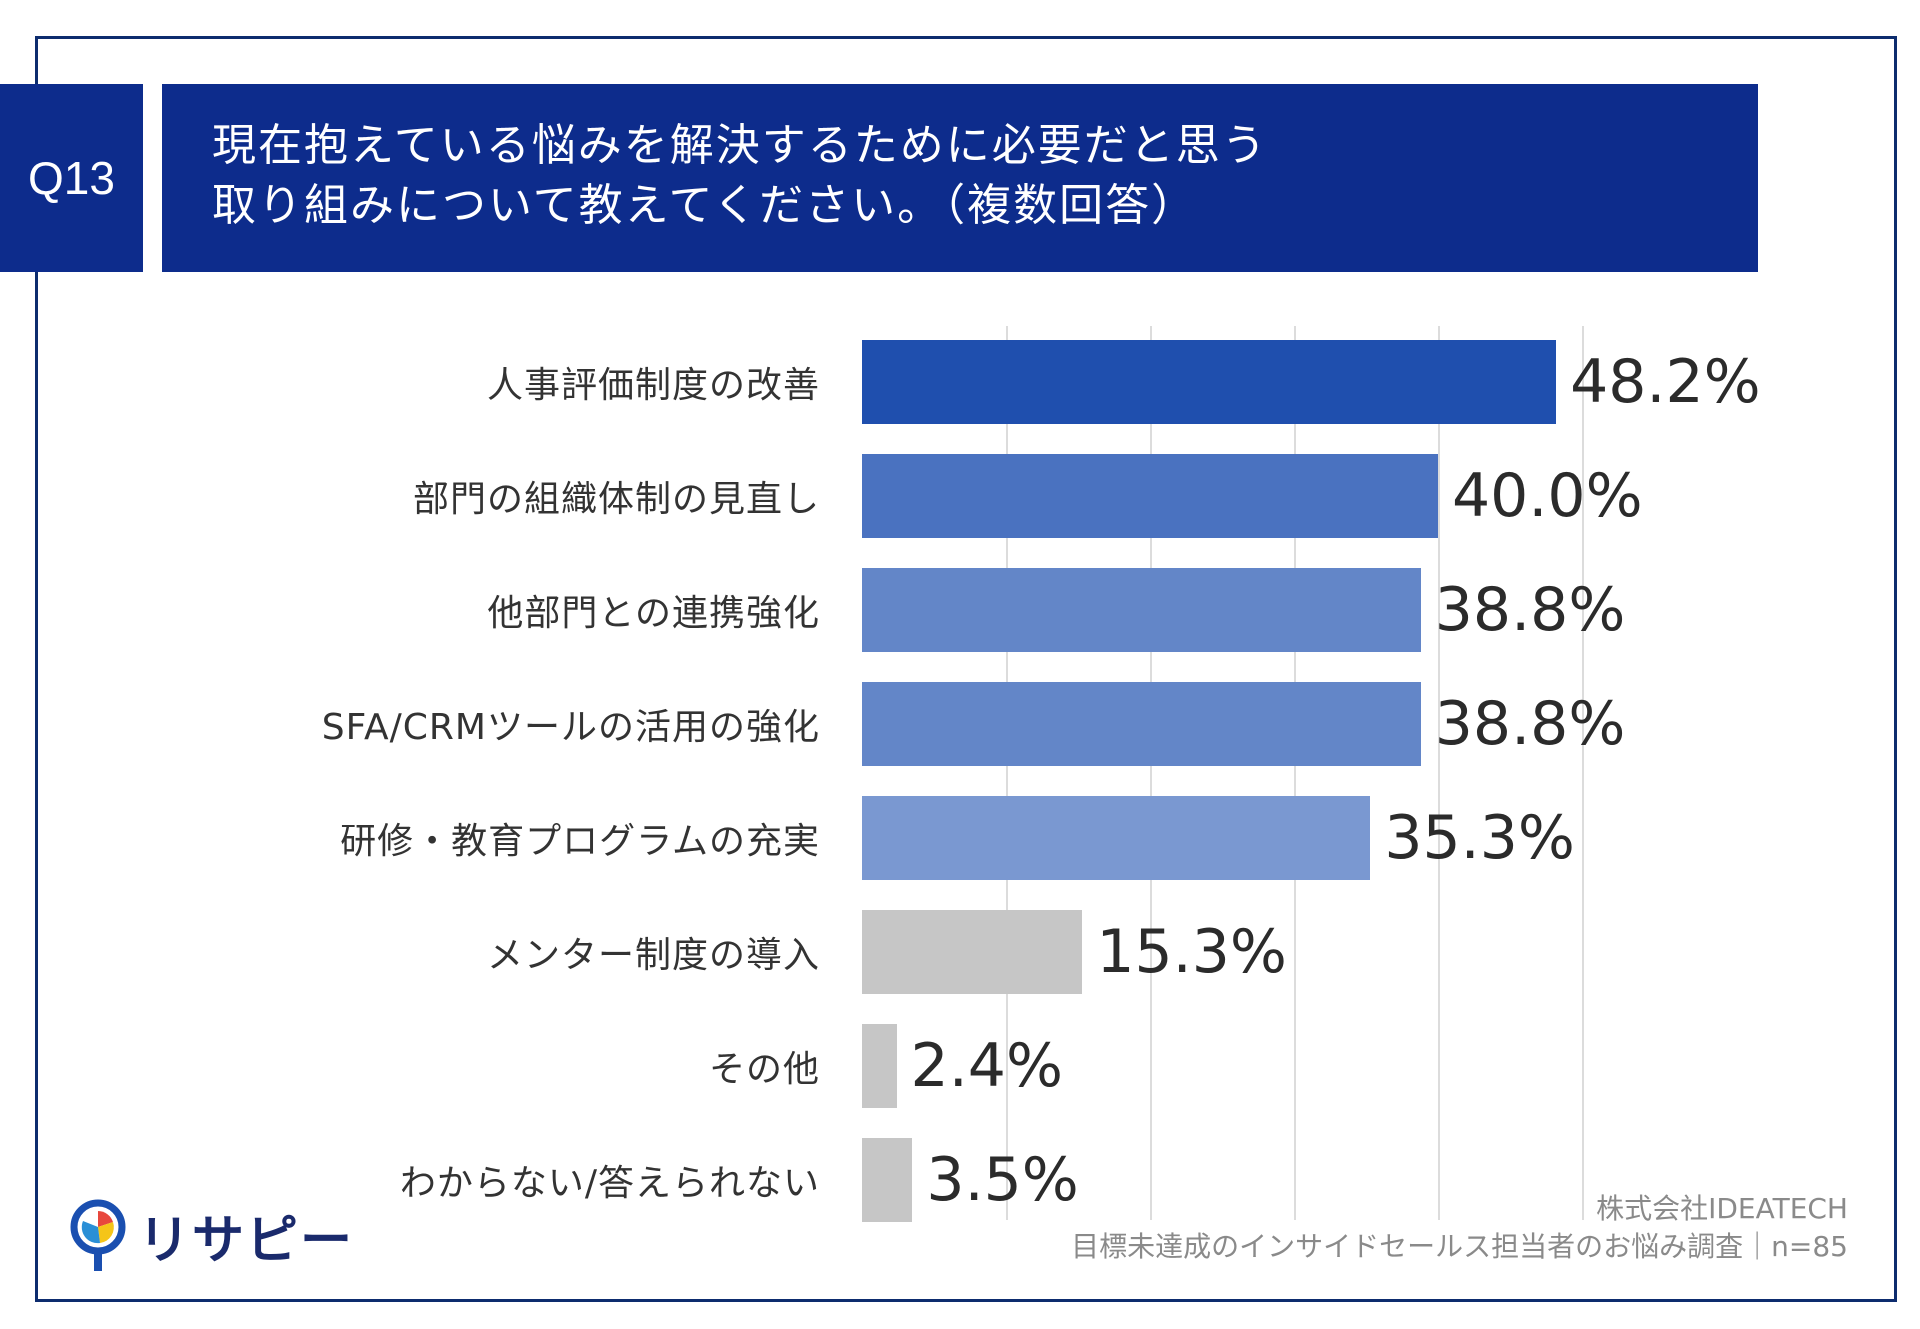 Image resolution: width=1920 pixels, height=1329 pixels. What do you see at coordinates (1459, 1246) in the screenshot?
I see `source-survey: 目標未達成のインサイドセールス担当者のお悩み調査｜n=85` at bounding box center [1459, 1246].